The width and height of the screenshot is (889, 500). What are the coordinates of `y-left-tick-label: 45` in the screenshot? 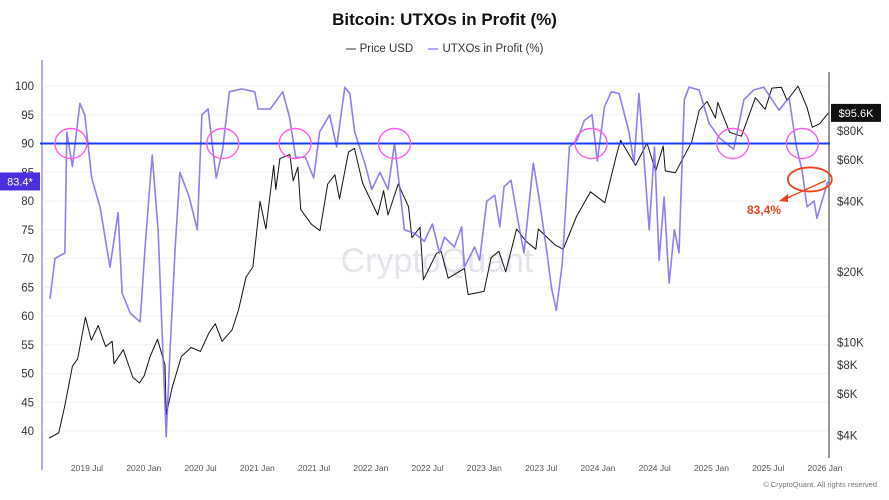 It's located at (27, 403).